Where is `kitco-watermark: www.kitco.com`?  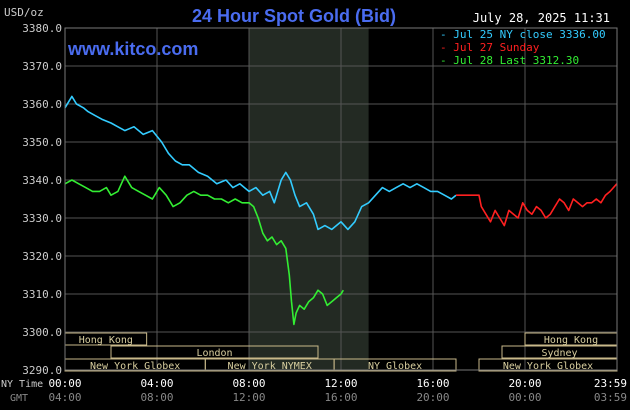 kitco-watermark: www.kitco.com is located at coordinates (132, 49).